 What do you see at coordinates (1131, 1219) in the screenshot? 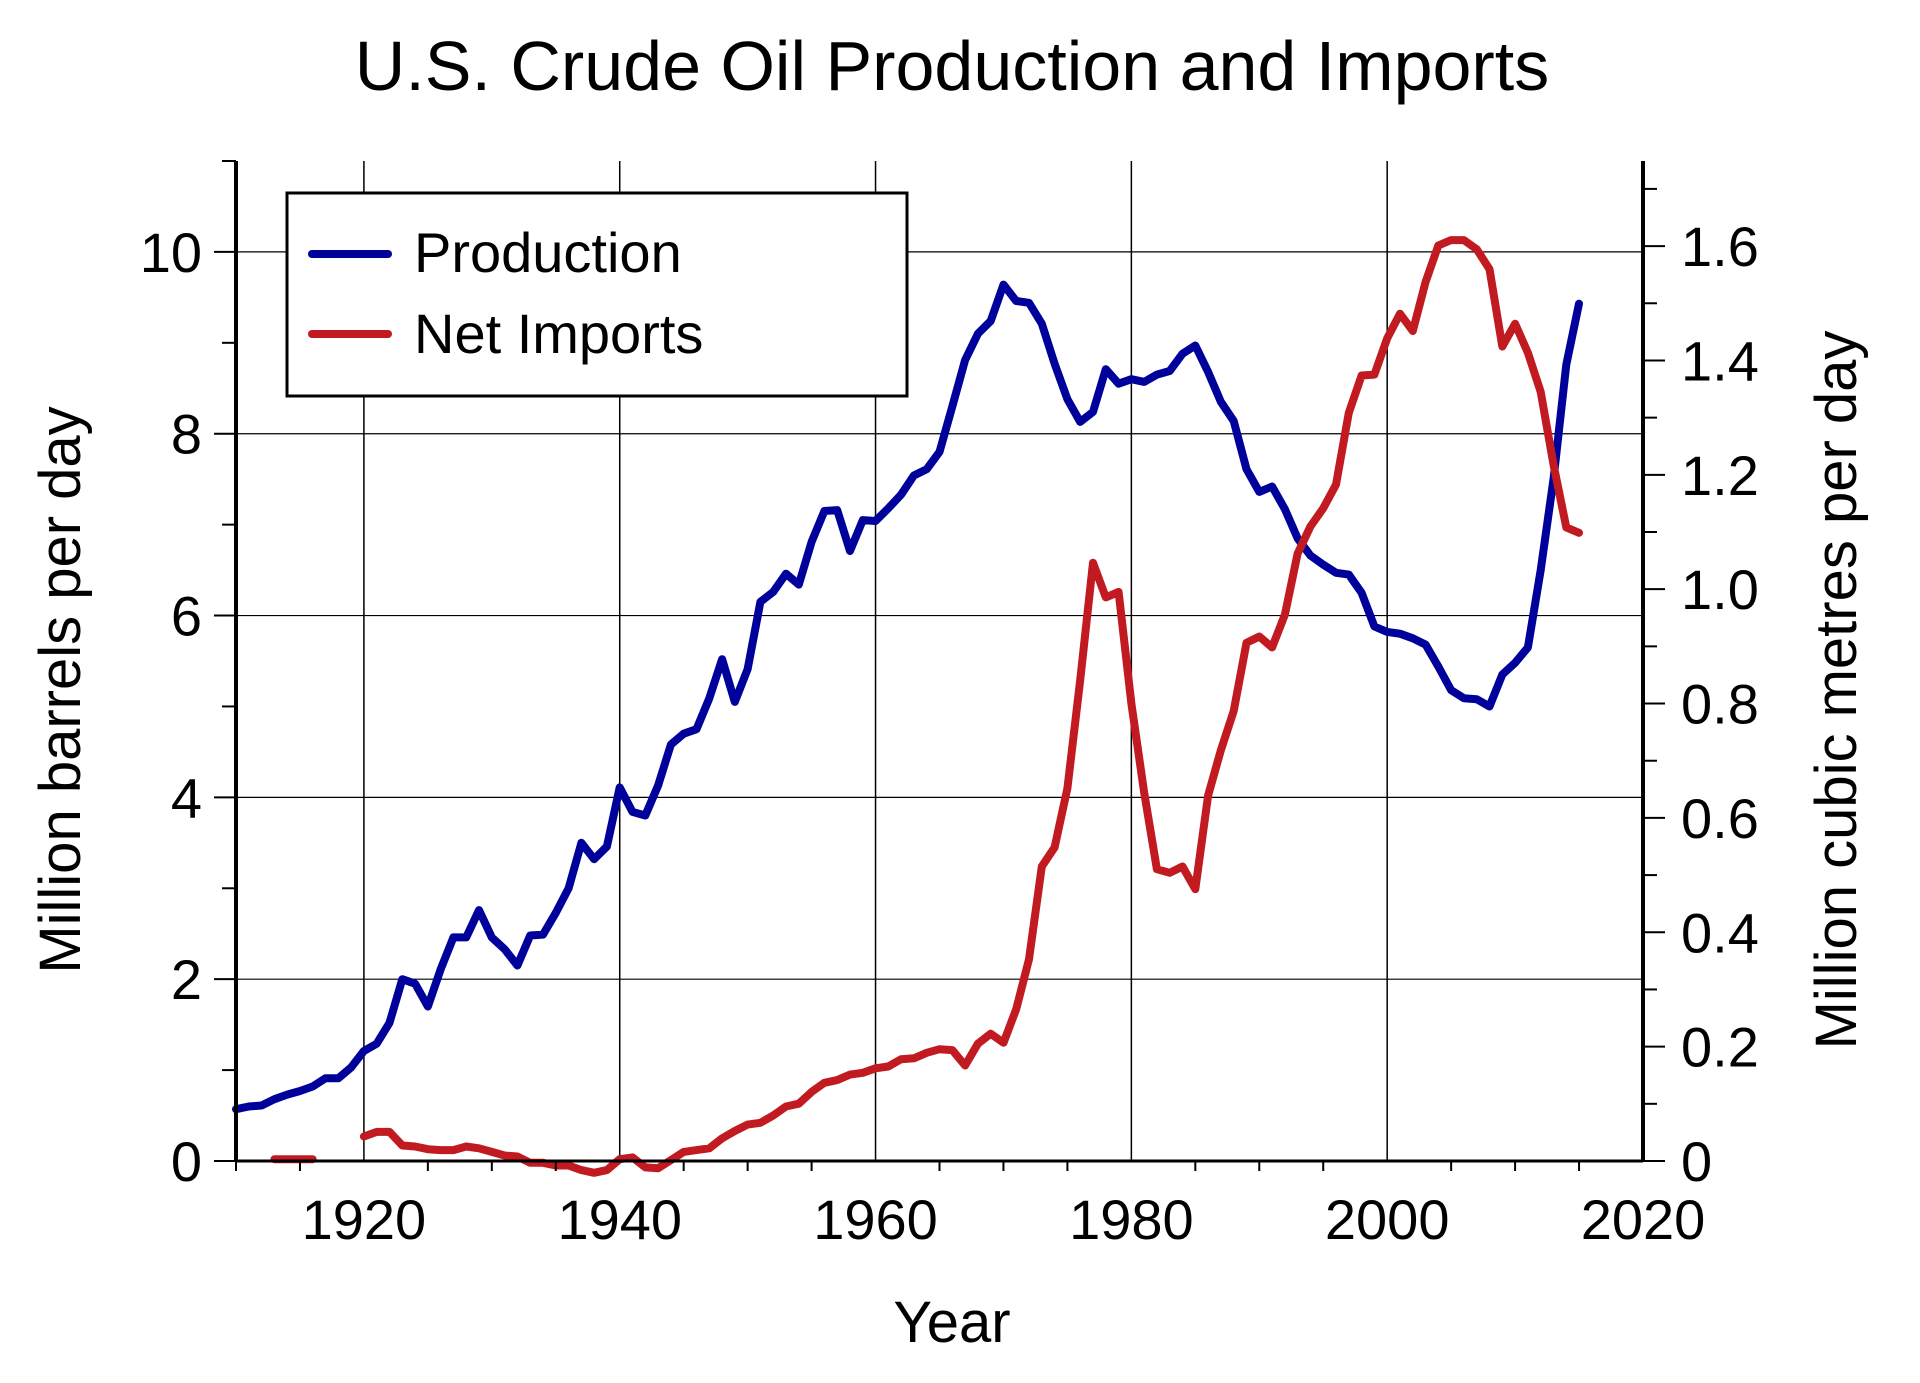
I see `x-tick-label: 1980` at bounding box center [1131, 1219].